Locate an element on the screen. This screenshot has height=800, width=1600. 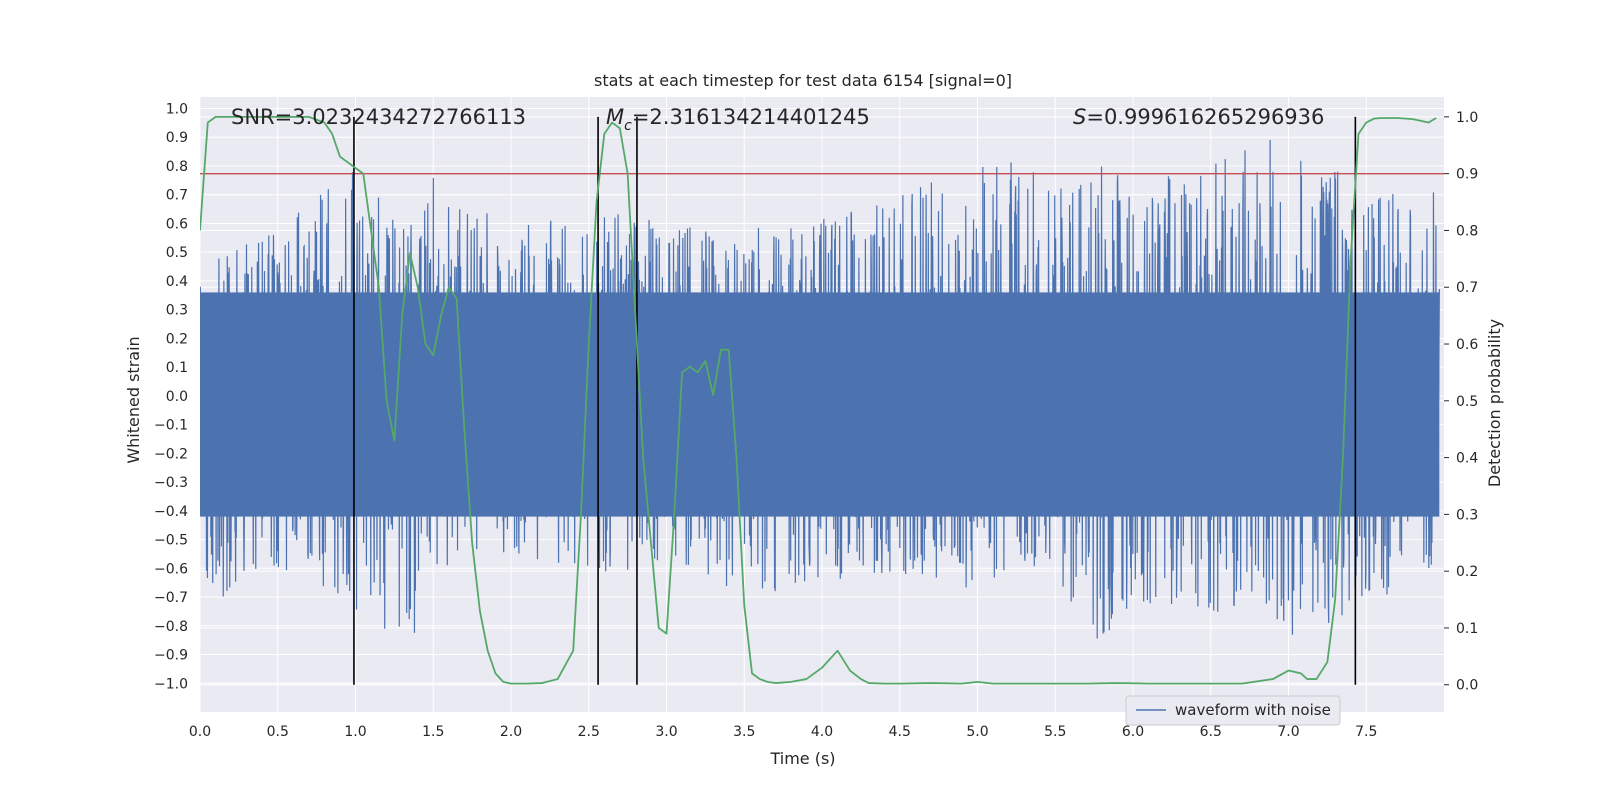
mc-symbol: M is located at coordinates (615, 117).